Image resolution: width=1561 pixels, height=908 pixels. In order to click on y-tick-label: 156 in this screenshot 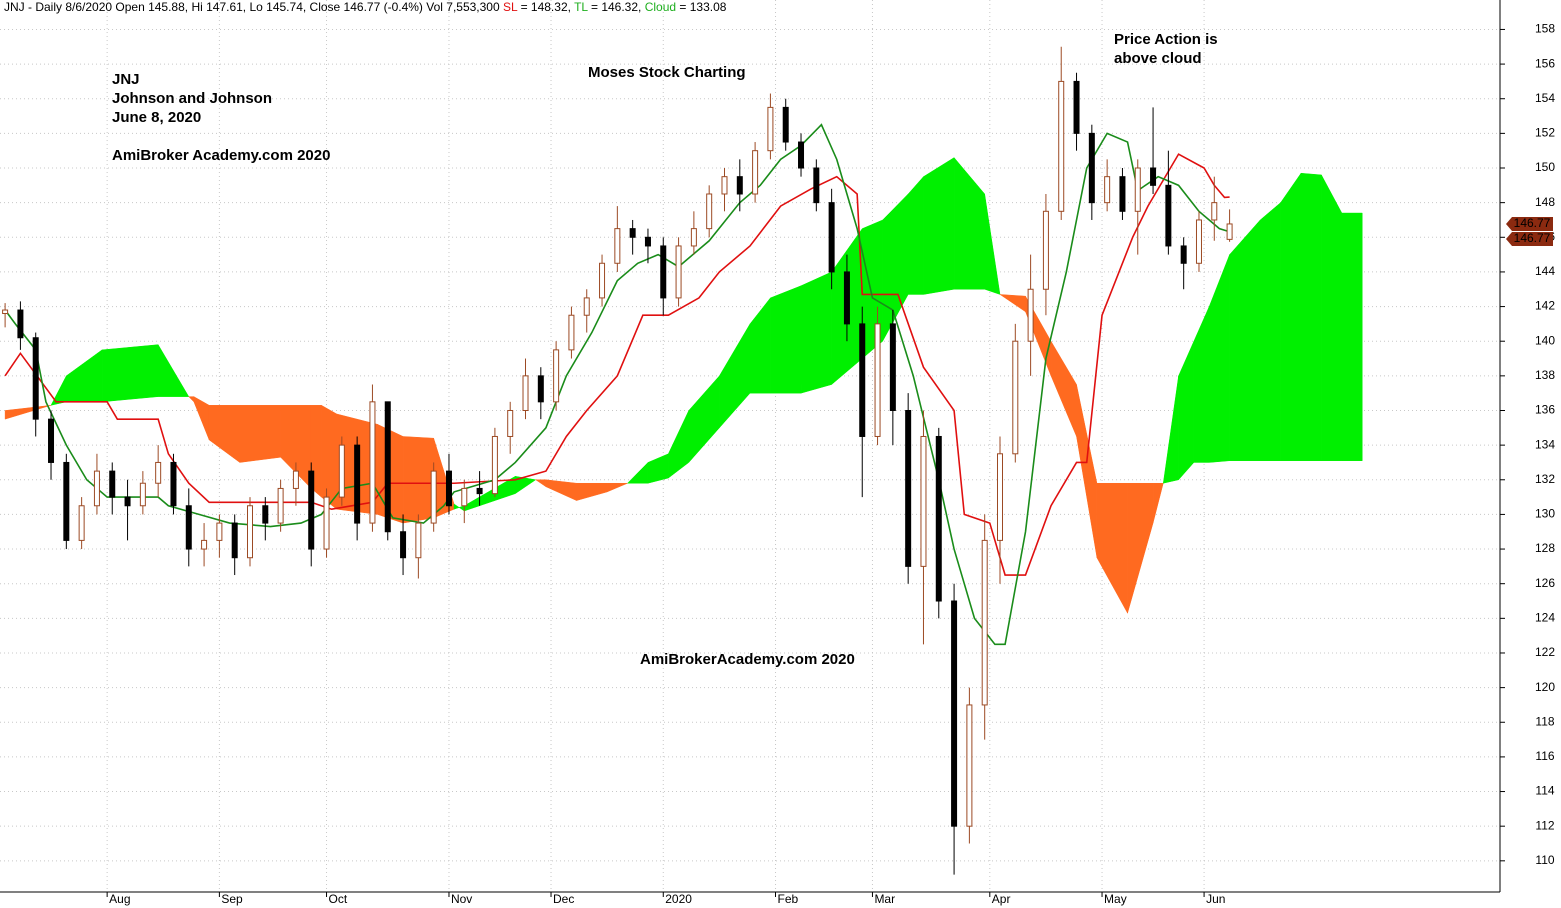, I will do `click(1545, 63)`.